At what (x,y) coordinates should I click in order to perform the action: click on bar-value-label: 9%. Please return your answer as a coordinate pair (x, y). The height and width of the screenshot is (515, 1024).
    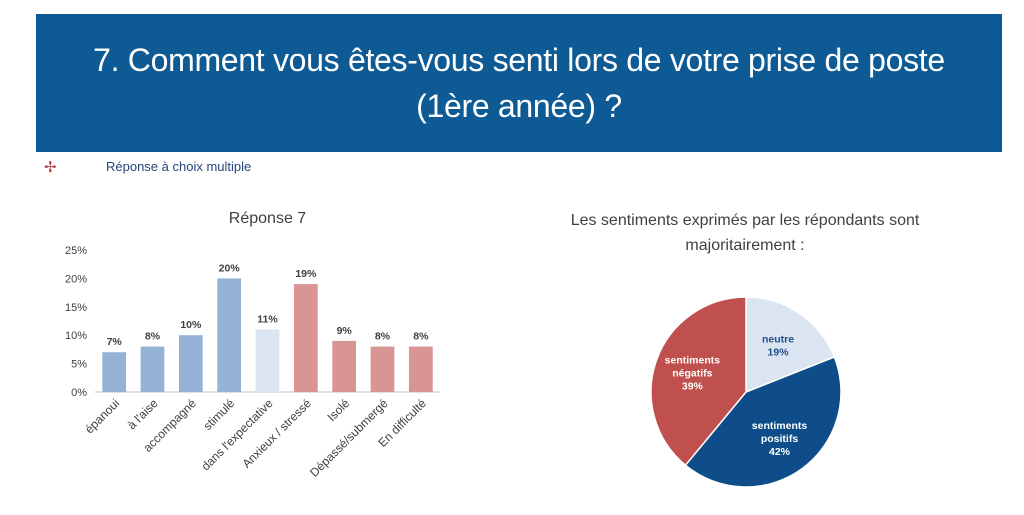
    Looking at the image, I should click on (345, 331).